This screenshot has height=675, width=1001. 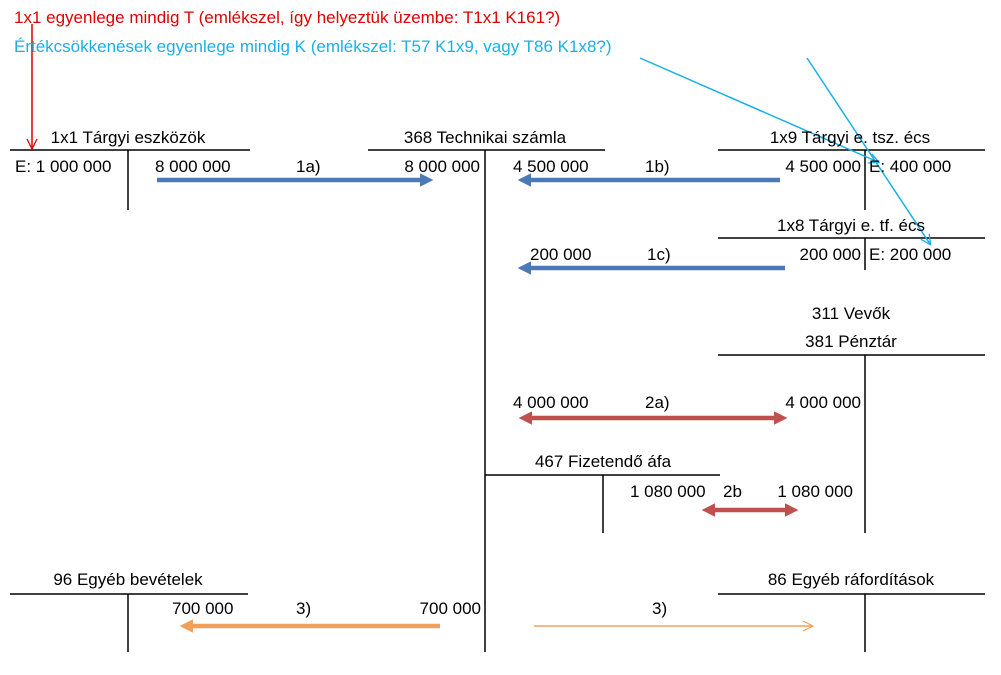 I want to click on amount-1x8-1c: 200 000, so click(x=830, y=254).